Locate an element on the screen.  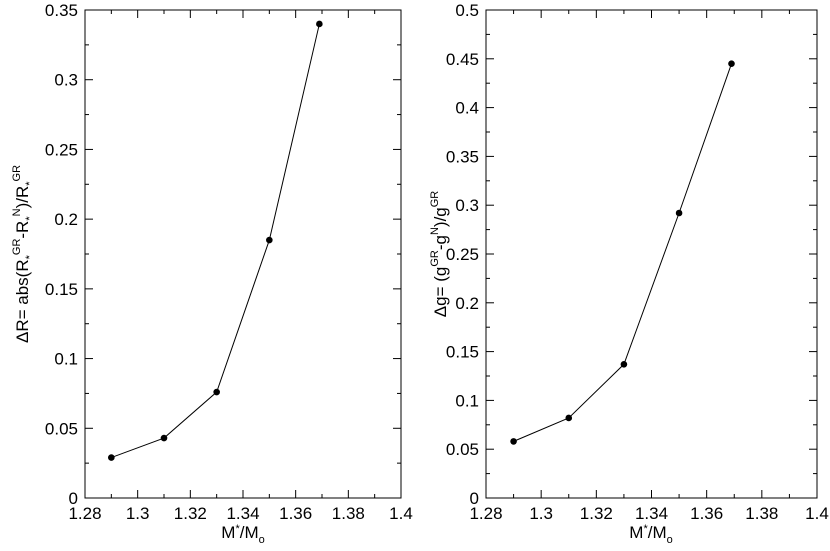
right-y-tick-label: 0 is located at coordinates (474, 498).